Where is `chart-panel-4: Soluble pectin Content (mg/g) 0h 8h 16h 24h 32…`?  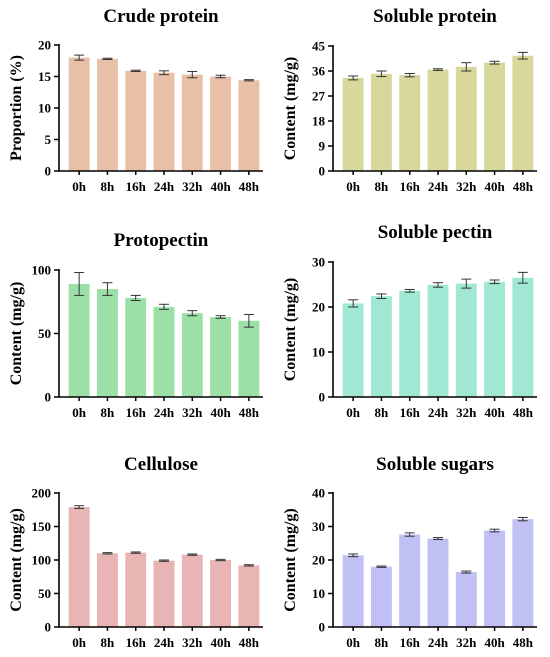
chart-panel-4: Soluble pectin Content (mg/g) 0h 8h 16h 24h 32… is located at coordinates (409, 321).